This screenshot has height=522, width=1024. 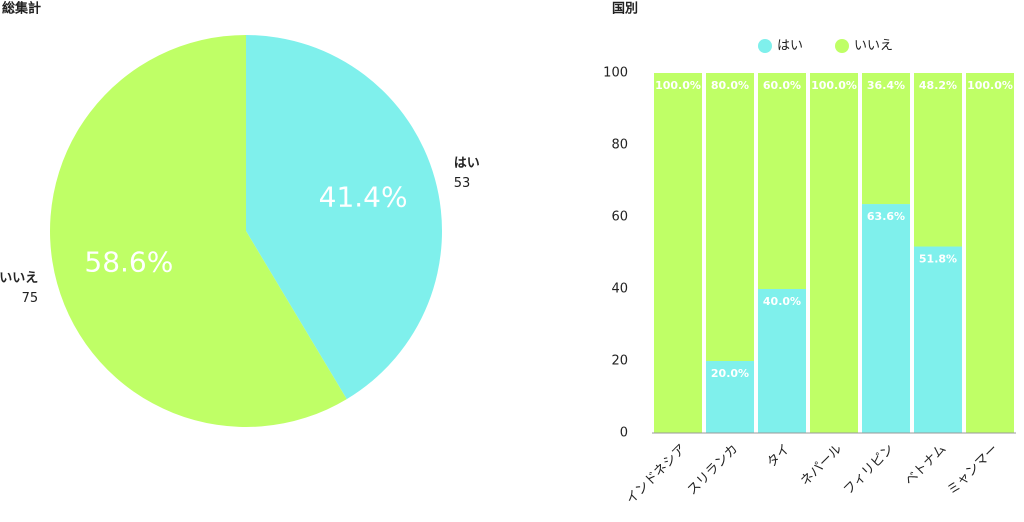 What do you see at coordinates (344, 217) in the screenshot?
I see `pie-slice` at bounding box center [344, 217].